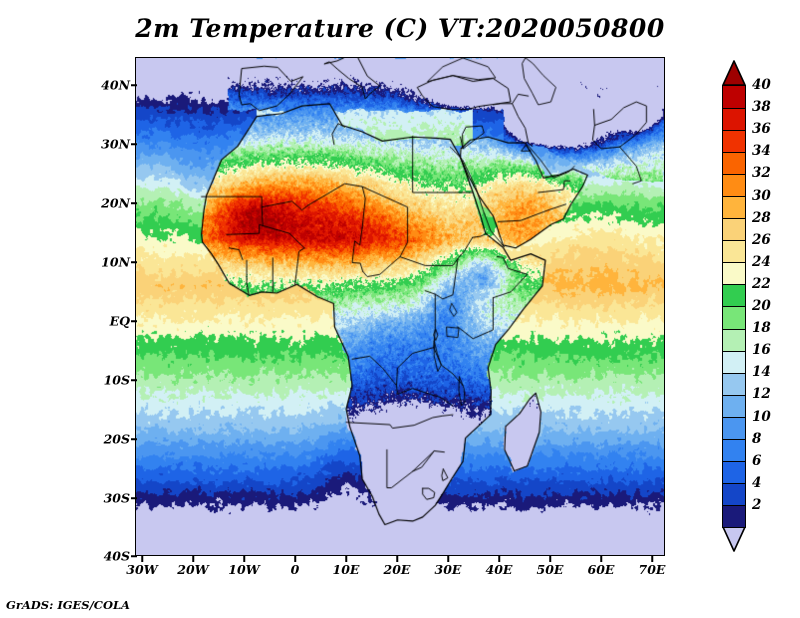  Describe the element at coordinates (761, 372) in the screenshot. I see `colorbar-tick-label: 14` at that location.